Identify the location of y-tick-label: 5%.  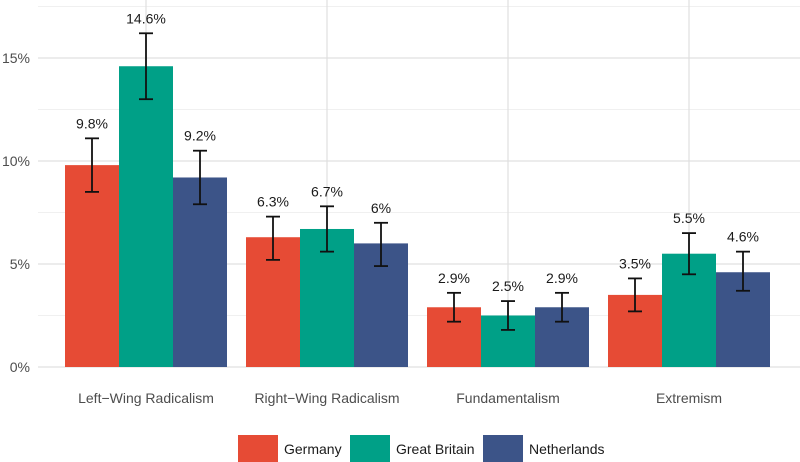
(20, 264).